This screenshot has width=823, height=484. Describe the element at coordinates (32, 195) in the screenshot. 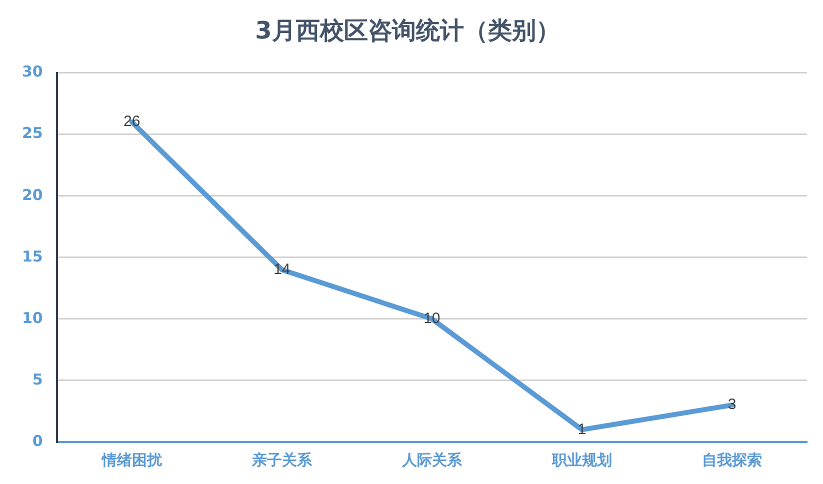

I see `y-tick-label: 20` at that location.